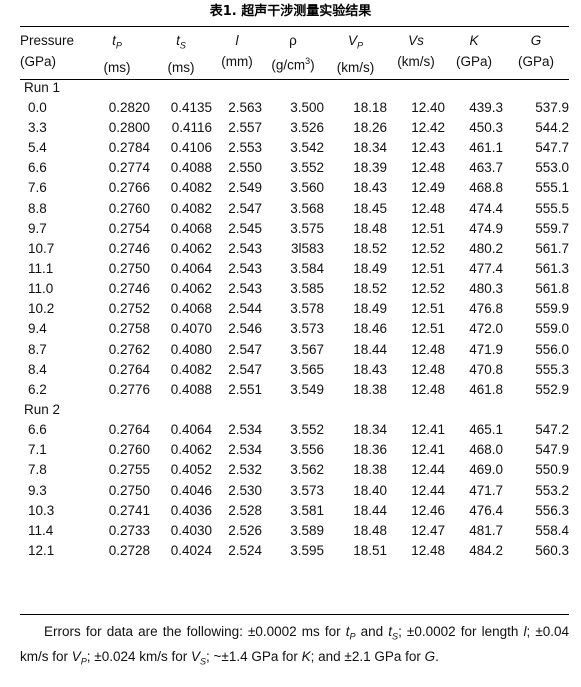 This screenshot has height=687, width=581. What do you see at coordinates (245, 389) in the screenshot?
I see `table-cell: 2.551` at bounding box center [245, 389].